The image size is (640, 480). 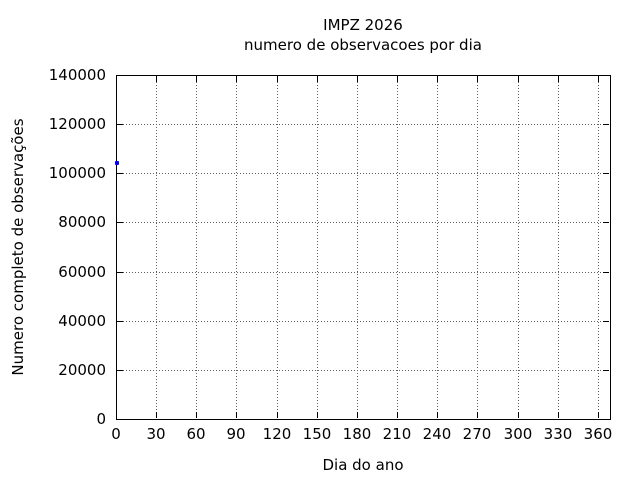 What do you see at coordinates (437, 434) in the screenshot?
I see `x-tick-label: 240` at bounding box center [437, 434].